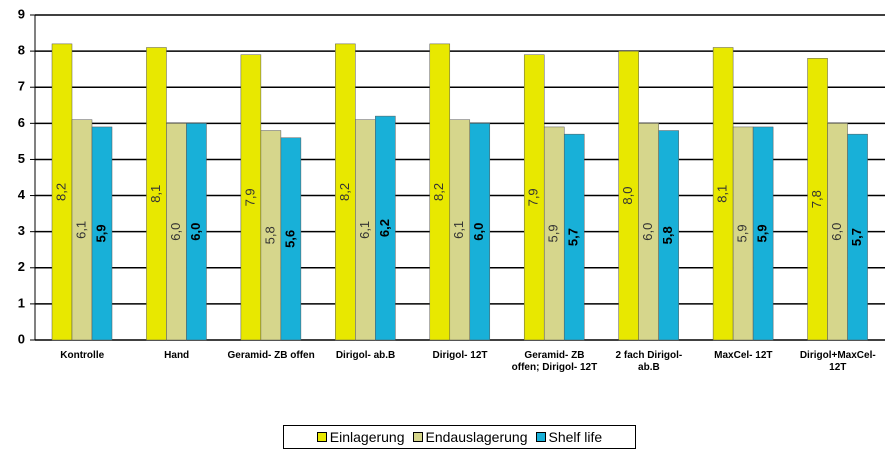  I want to click on y-tick-label: 0, so click(21, 338).